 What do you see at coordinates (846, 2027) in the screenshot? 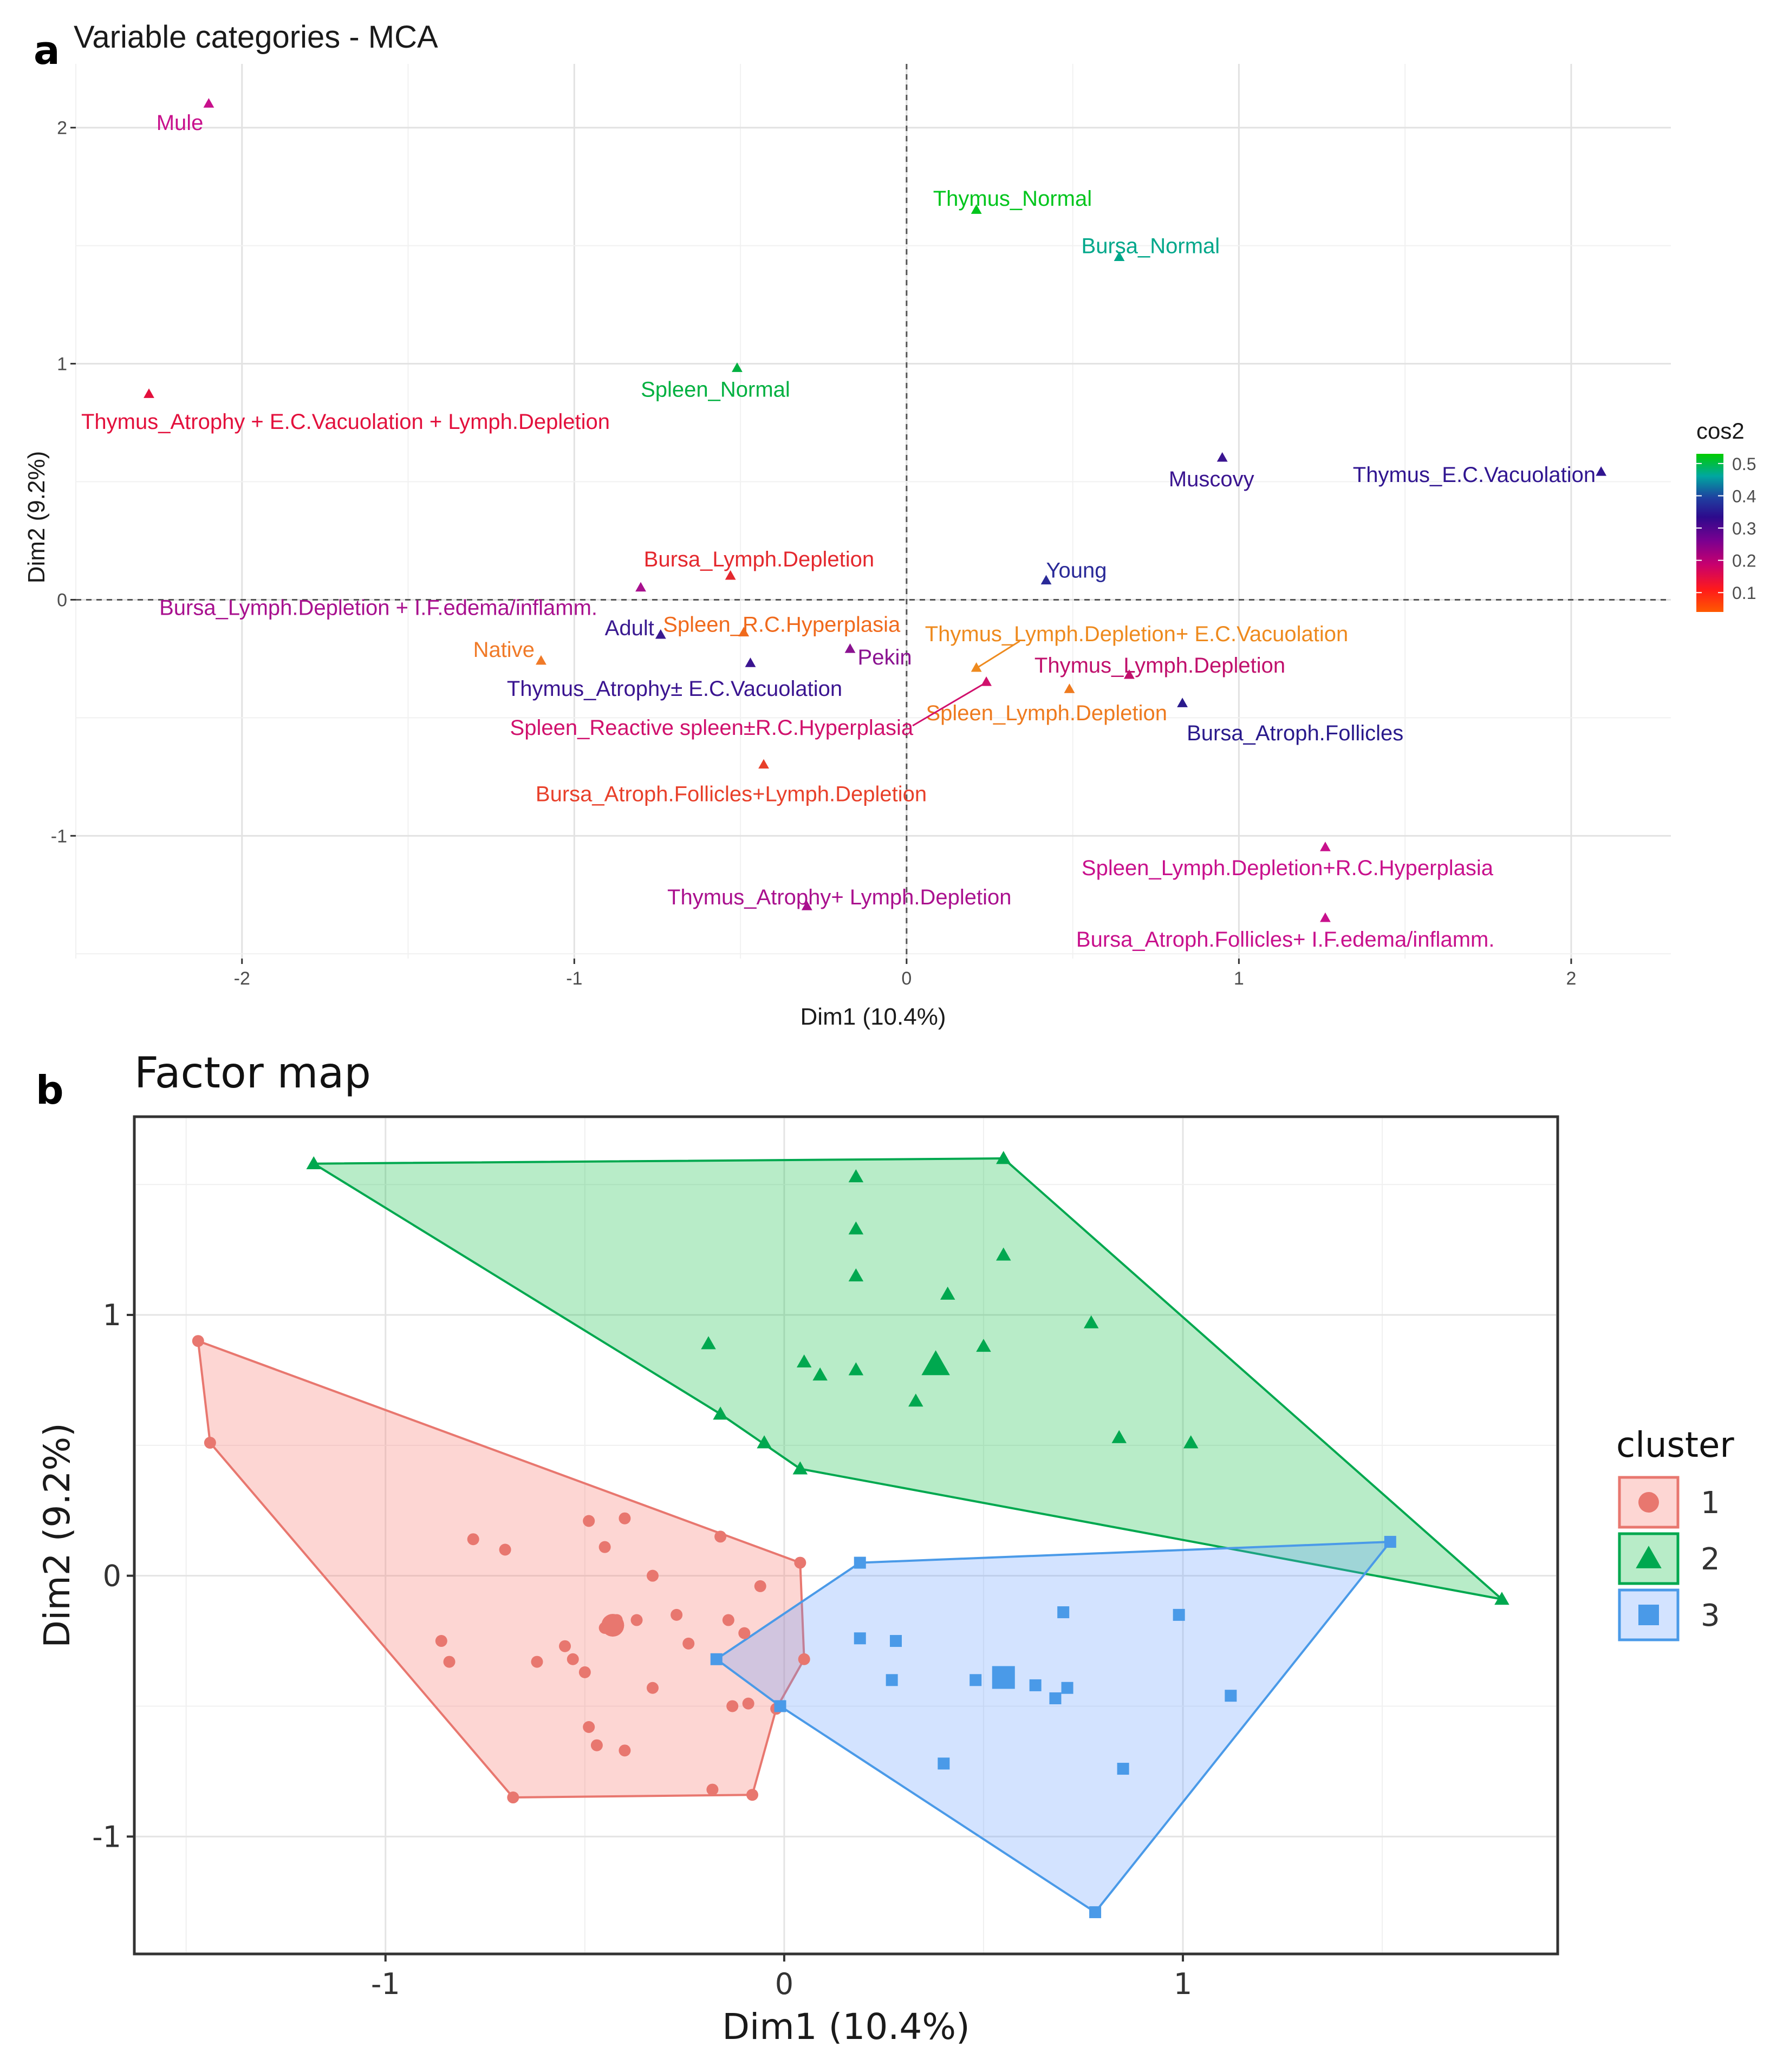
I see `panel-b-x-axis-label: Dim1 (10.4%)` at bounding box center [846, 2027].